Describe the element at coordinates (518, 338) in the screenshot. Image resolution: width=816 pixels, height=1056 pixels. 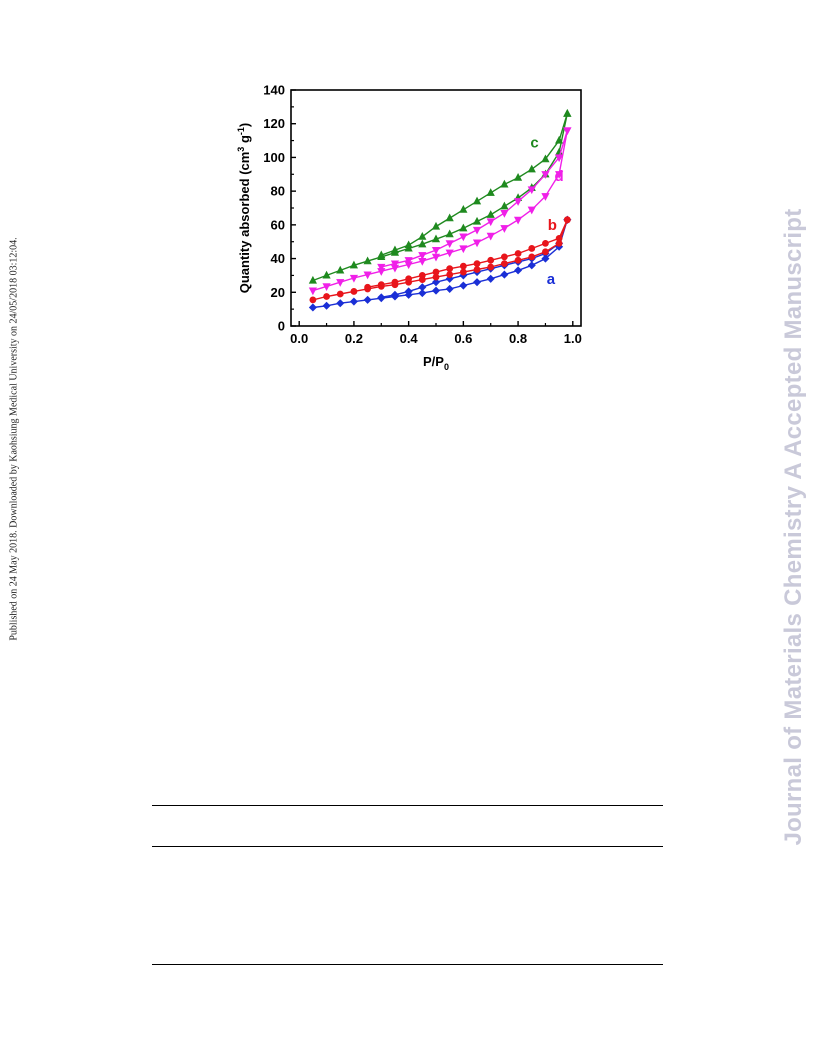
I see `x-tick-label: 0.8` at that location.